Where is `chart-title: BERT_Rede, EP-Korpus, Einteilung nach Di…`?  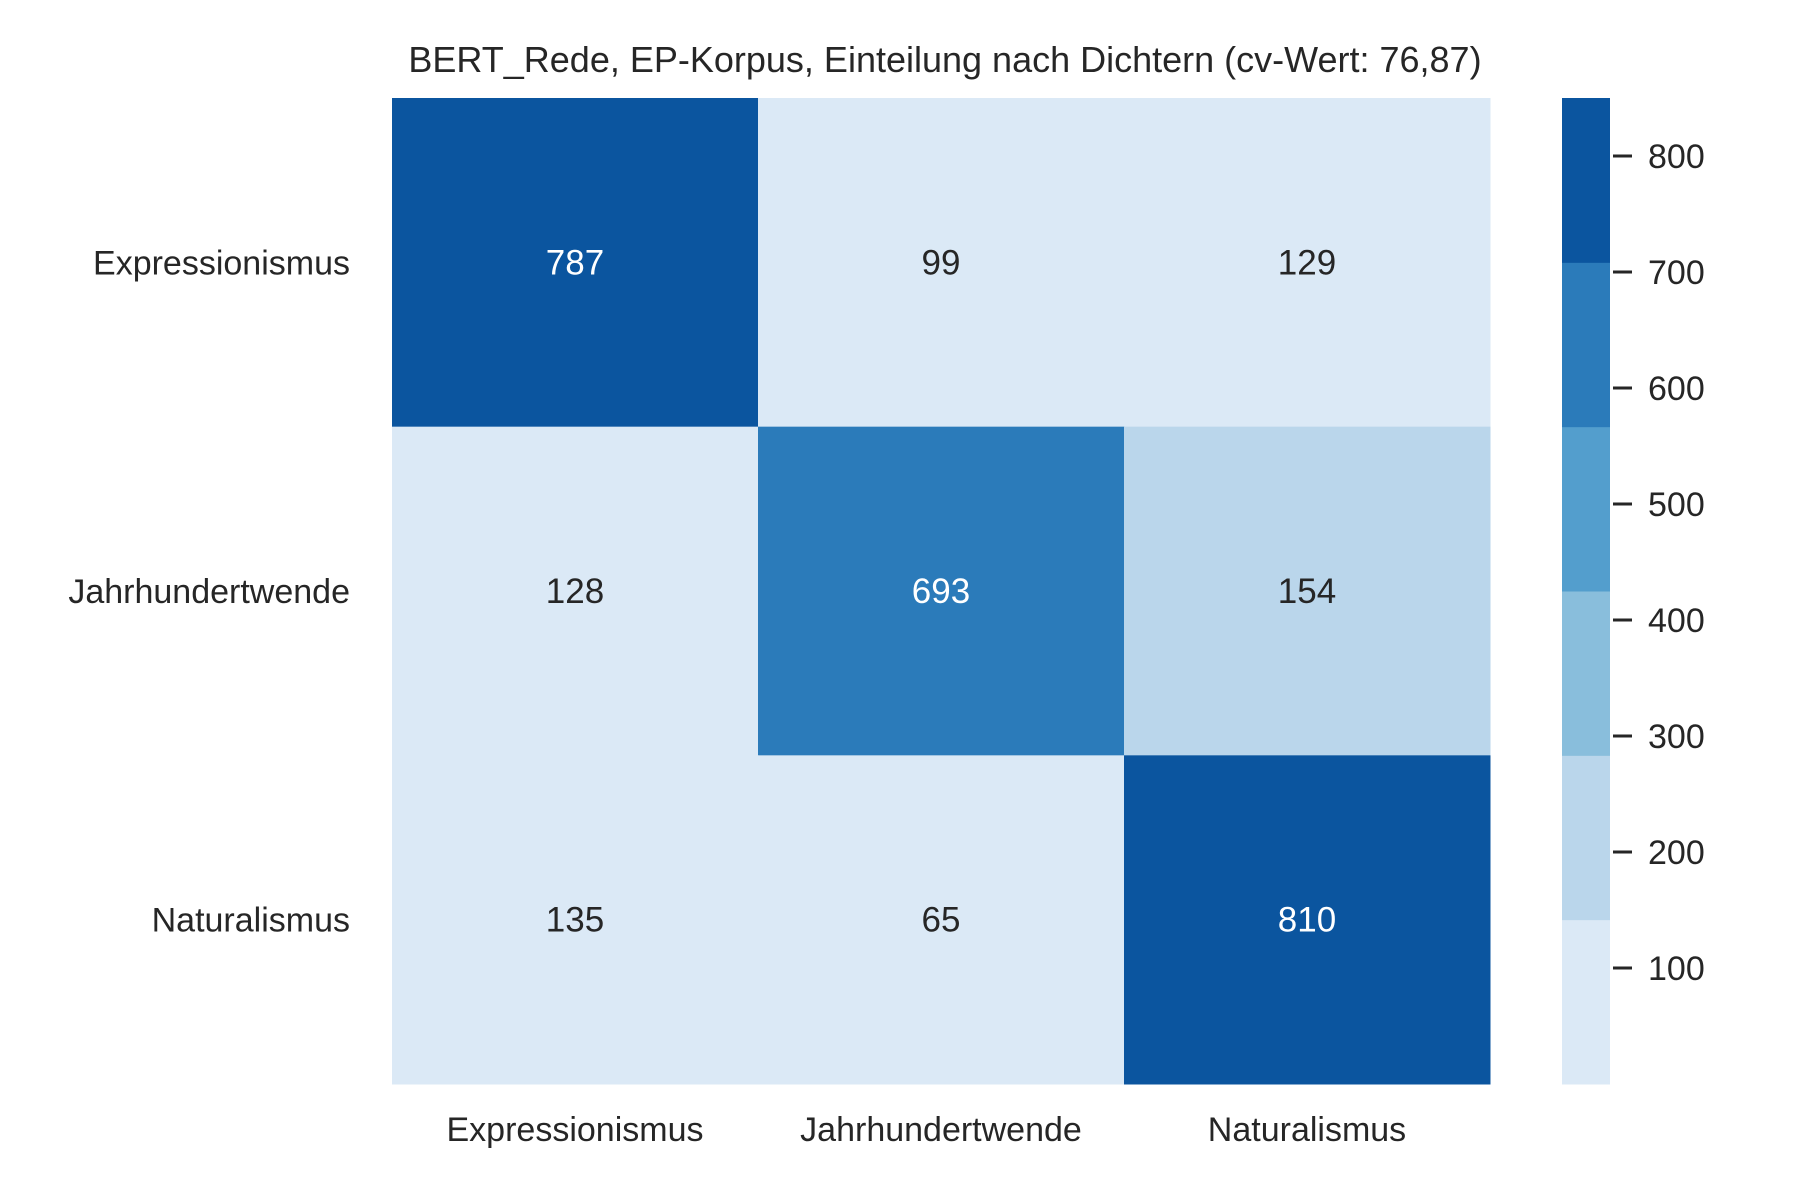 chart-title: BERT_Rede, EP-Korpus, Einteilung nach Di… is located at coordinates (944, 59).